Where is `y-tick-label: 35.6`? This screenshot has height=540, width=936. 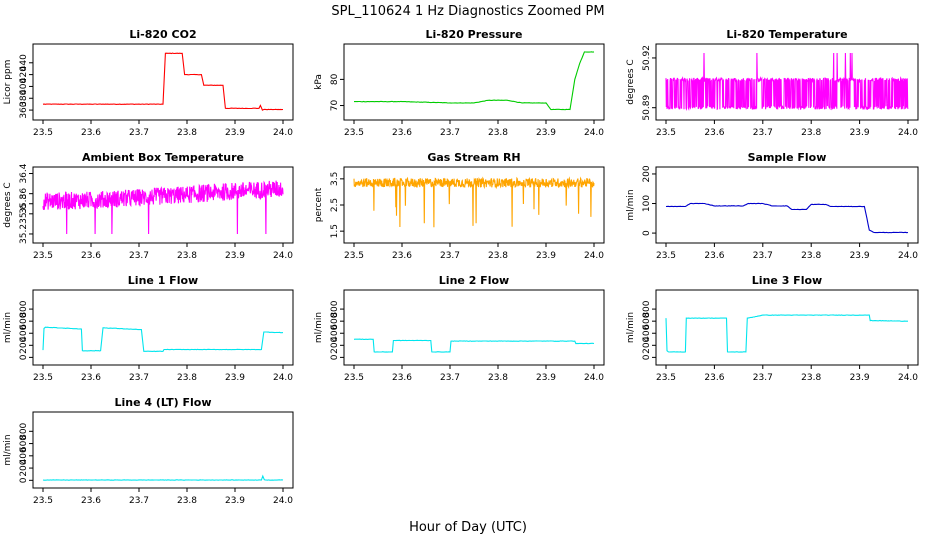 y-tick-label: 35.6 is located at coordinates (24, 214).